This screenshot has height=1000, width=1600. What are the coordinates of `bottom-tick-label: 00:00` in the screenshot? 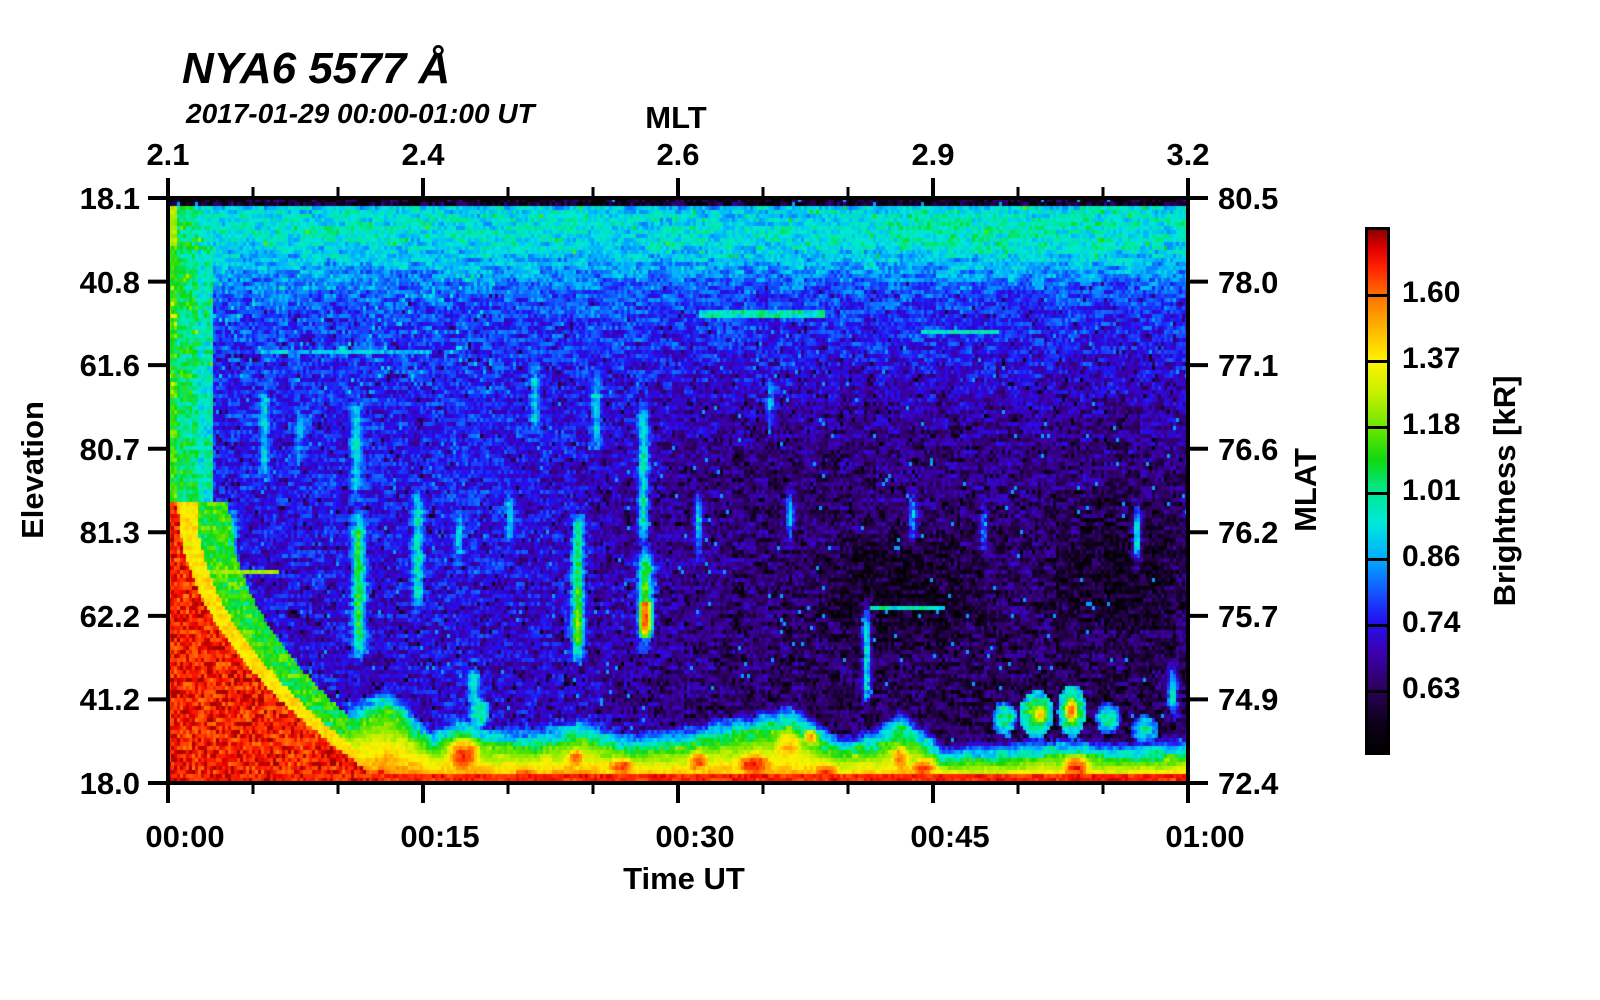 It's located at (185, 836).